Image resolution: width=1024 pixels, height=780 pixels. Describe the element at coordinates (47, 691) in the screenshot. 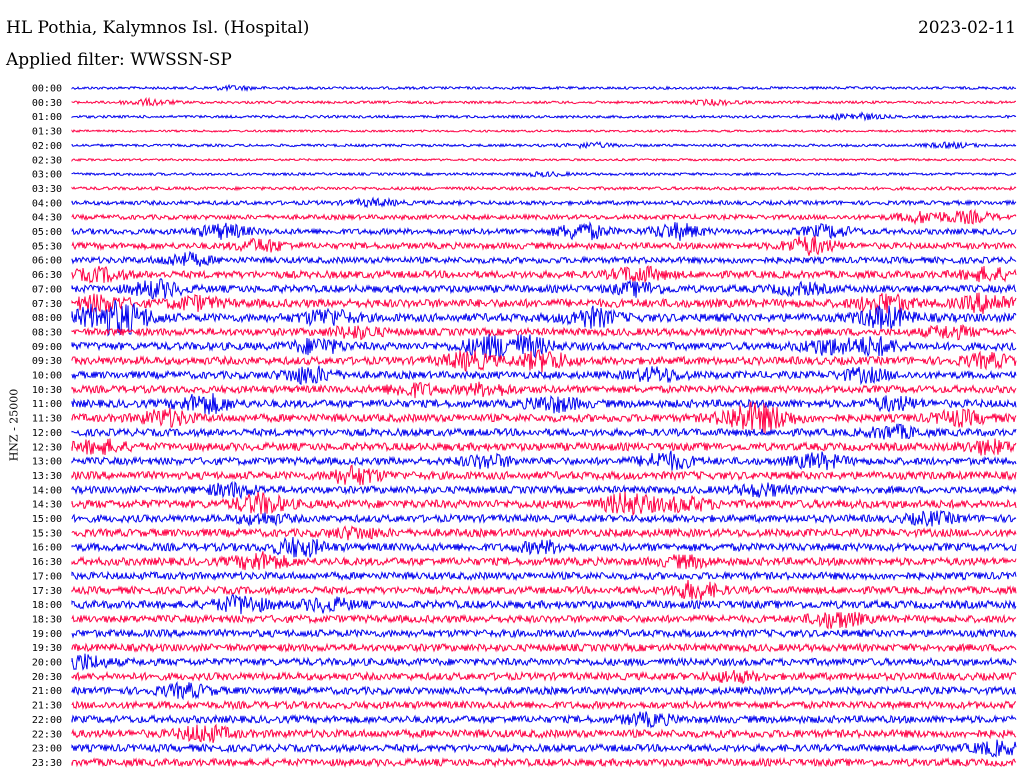

I see `time-label: 21:00` at that location.